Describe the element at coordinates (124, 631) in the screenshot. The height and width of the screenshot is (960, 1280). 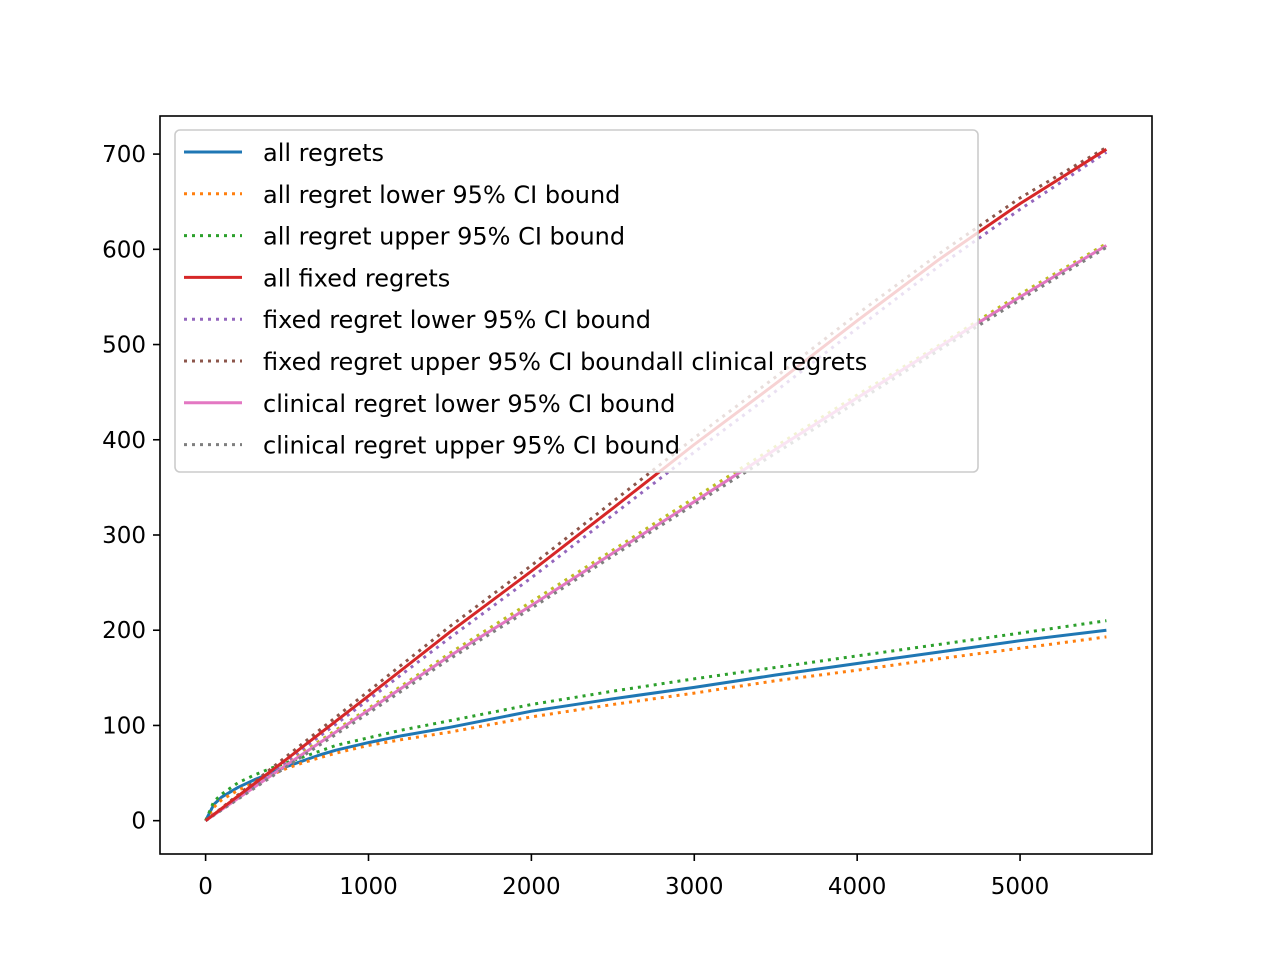
I see `y-tick-label: 200` at that location.